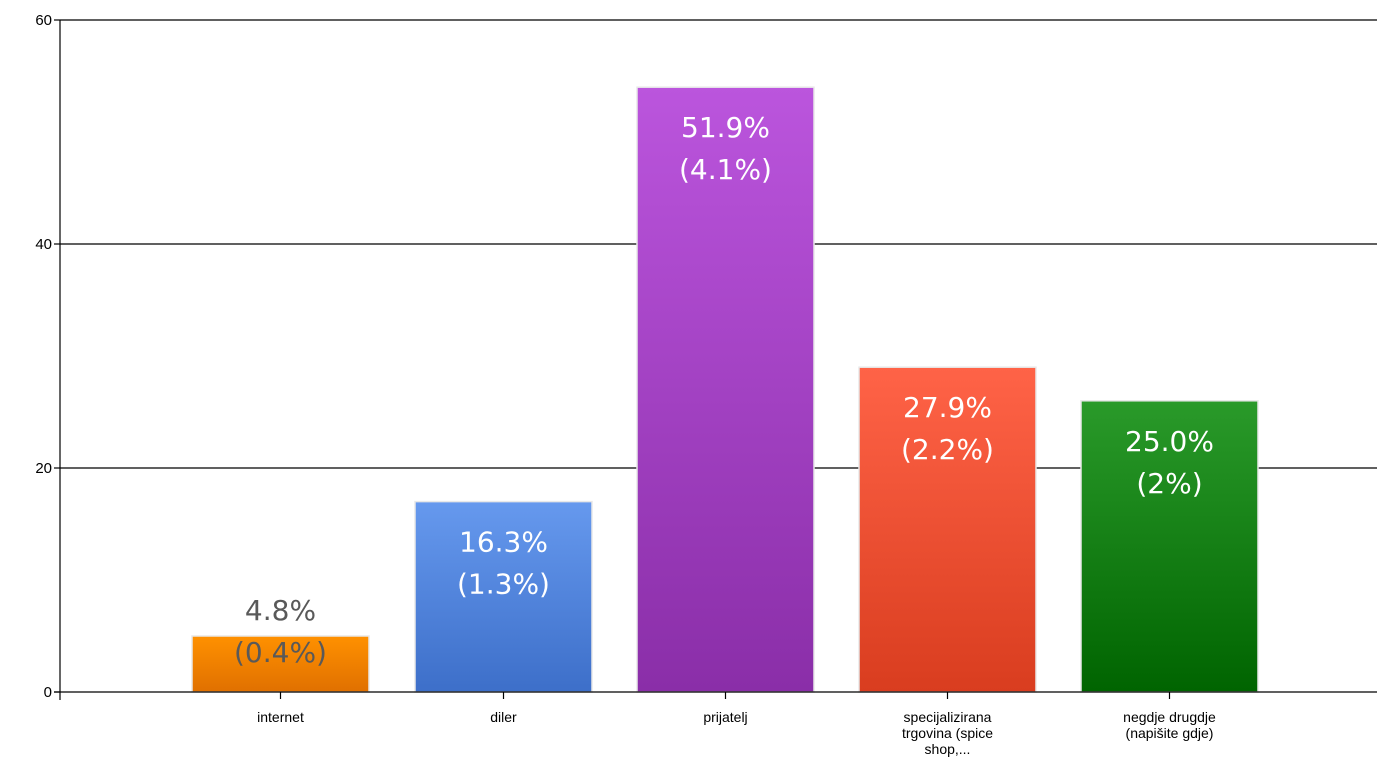  Describe the element at coordinates (280, 610) in the screenshot. I see `data-label: 4.8%` at that location.